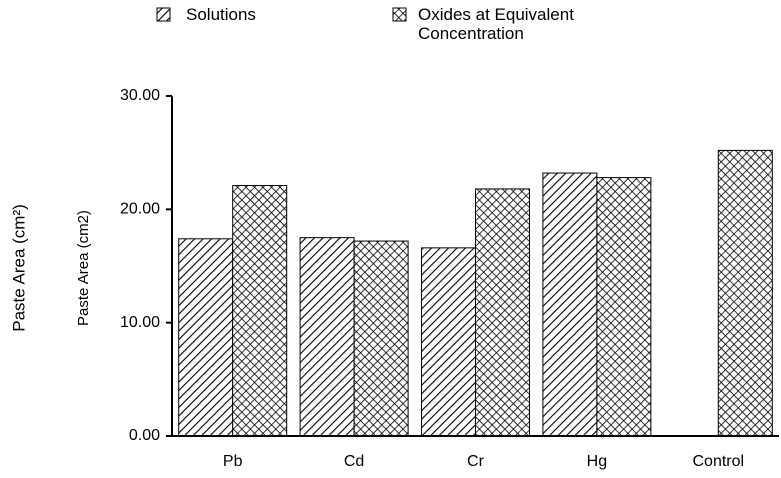  Describe the element at coordinates (140, 95) in the screenshot. I see `y-tick-label: 30.00` at that location.